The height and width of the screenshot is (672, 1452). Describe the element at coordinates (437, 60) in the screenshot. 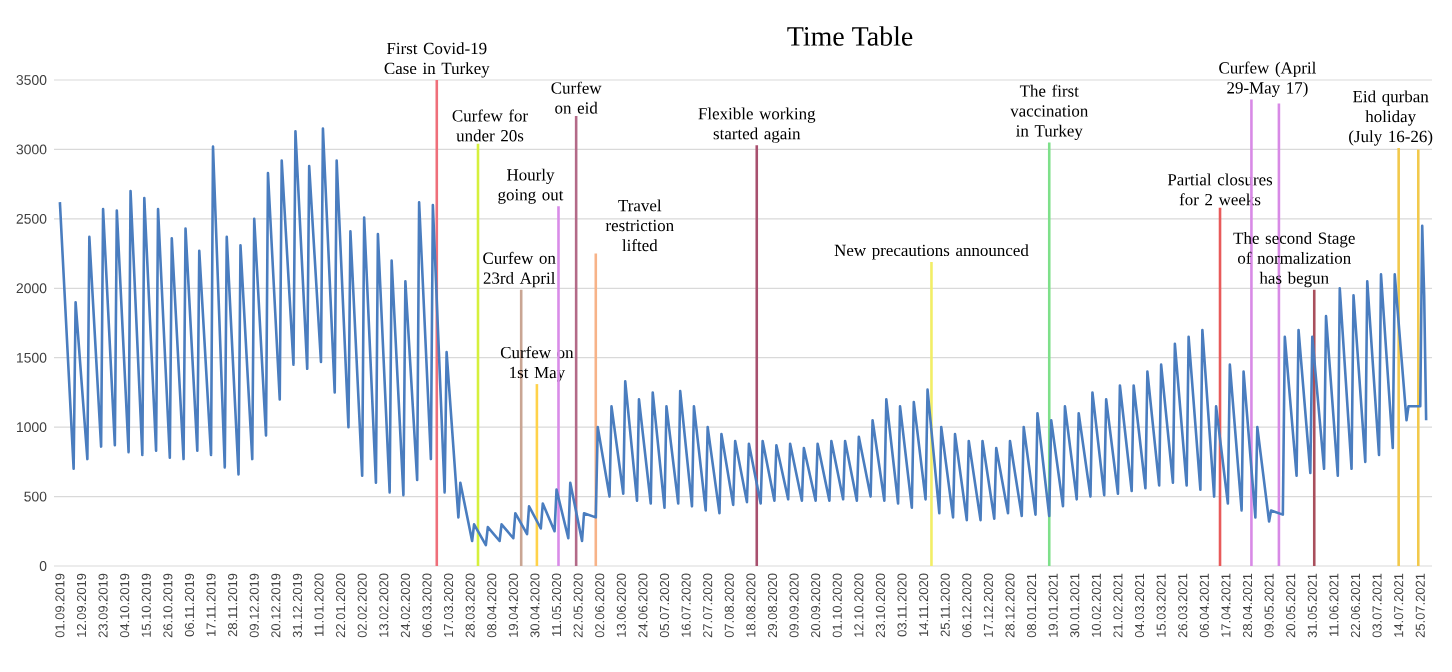

I see `ref-line-label: First Covid-19 Case in Turkey` at that location.